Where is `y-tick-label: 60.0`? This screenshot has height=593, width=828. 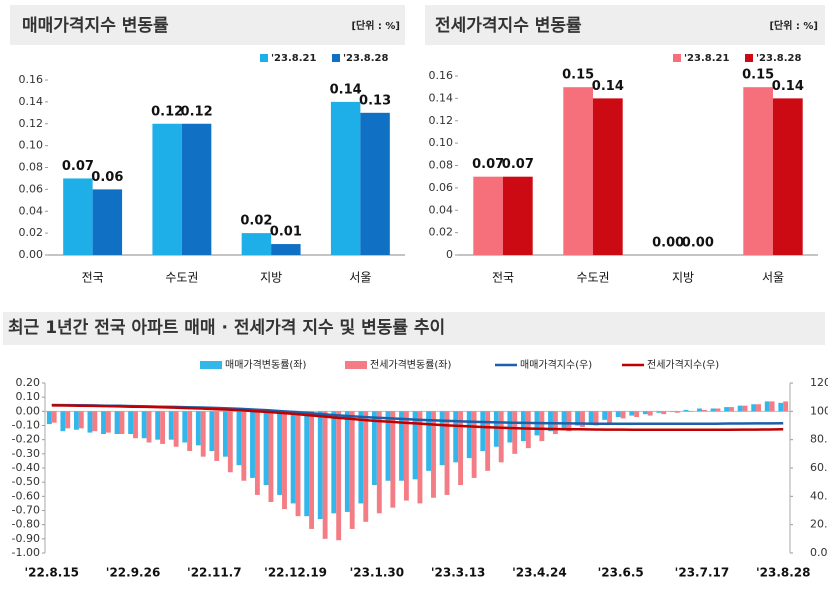 y-tick-label: 60.0 is located at coordinates (819, 467).